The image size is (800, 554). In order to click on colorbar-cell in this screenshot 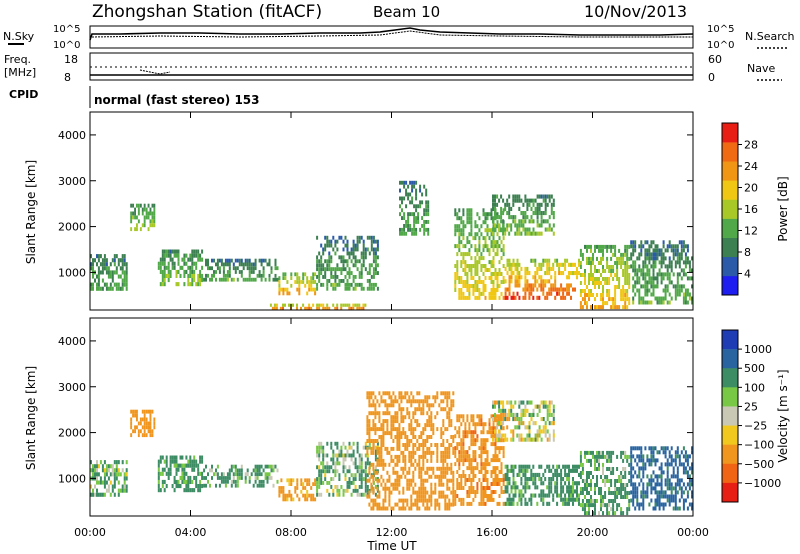, I will do `click(730, 435)`.